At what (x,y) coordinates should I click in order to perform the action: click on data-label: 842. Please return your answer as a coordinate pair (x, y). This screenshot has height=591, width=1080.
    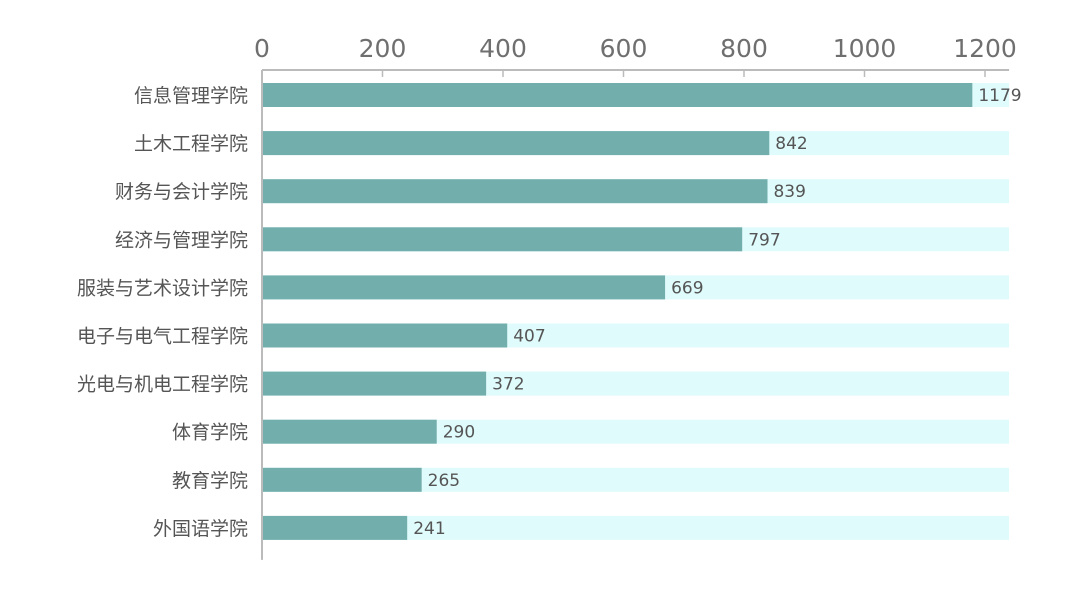
    Looking at the image, I should click on (791, 144).